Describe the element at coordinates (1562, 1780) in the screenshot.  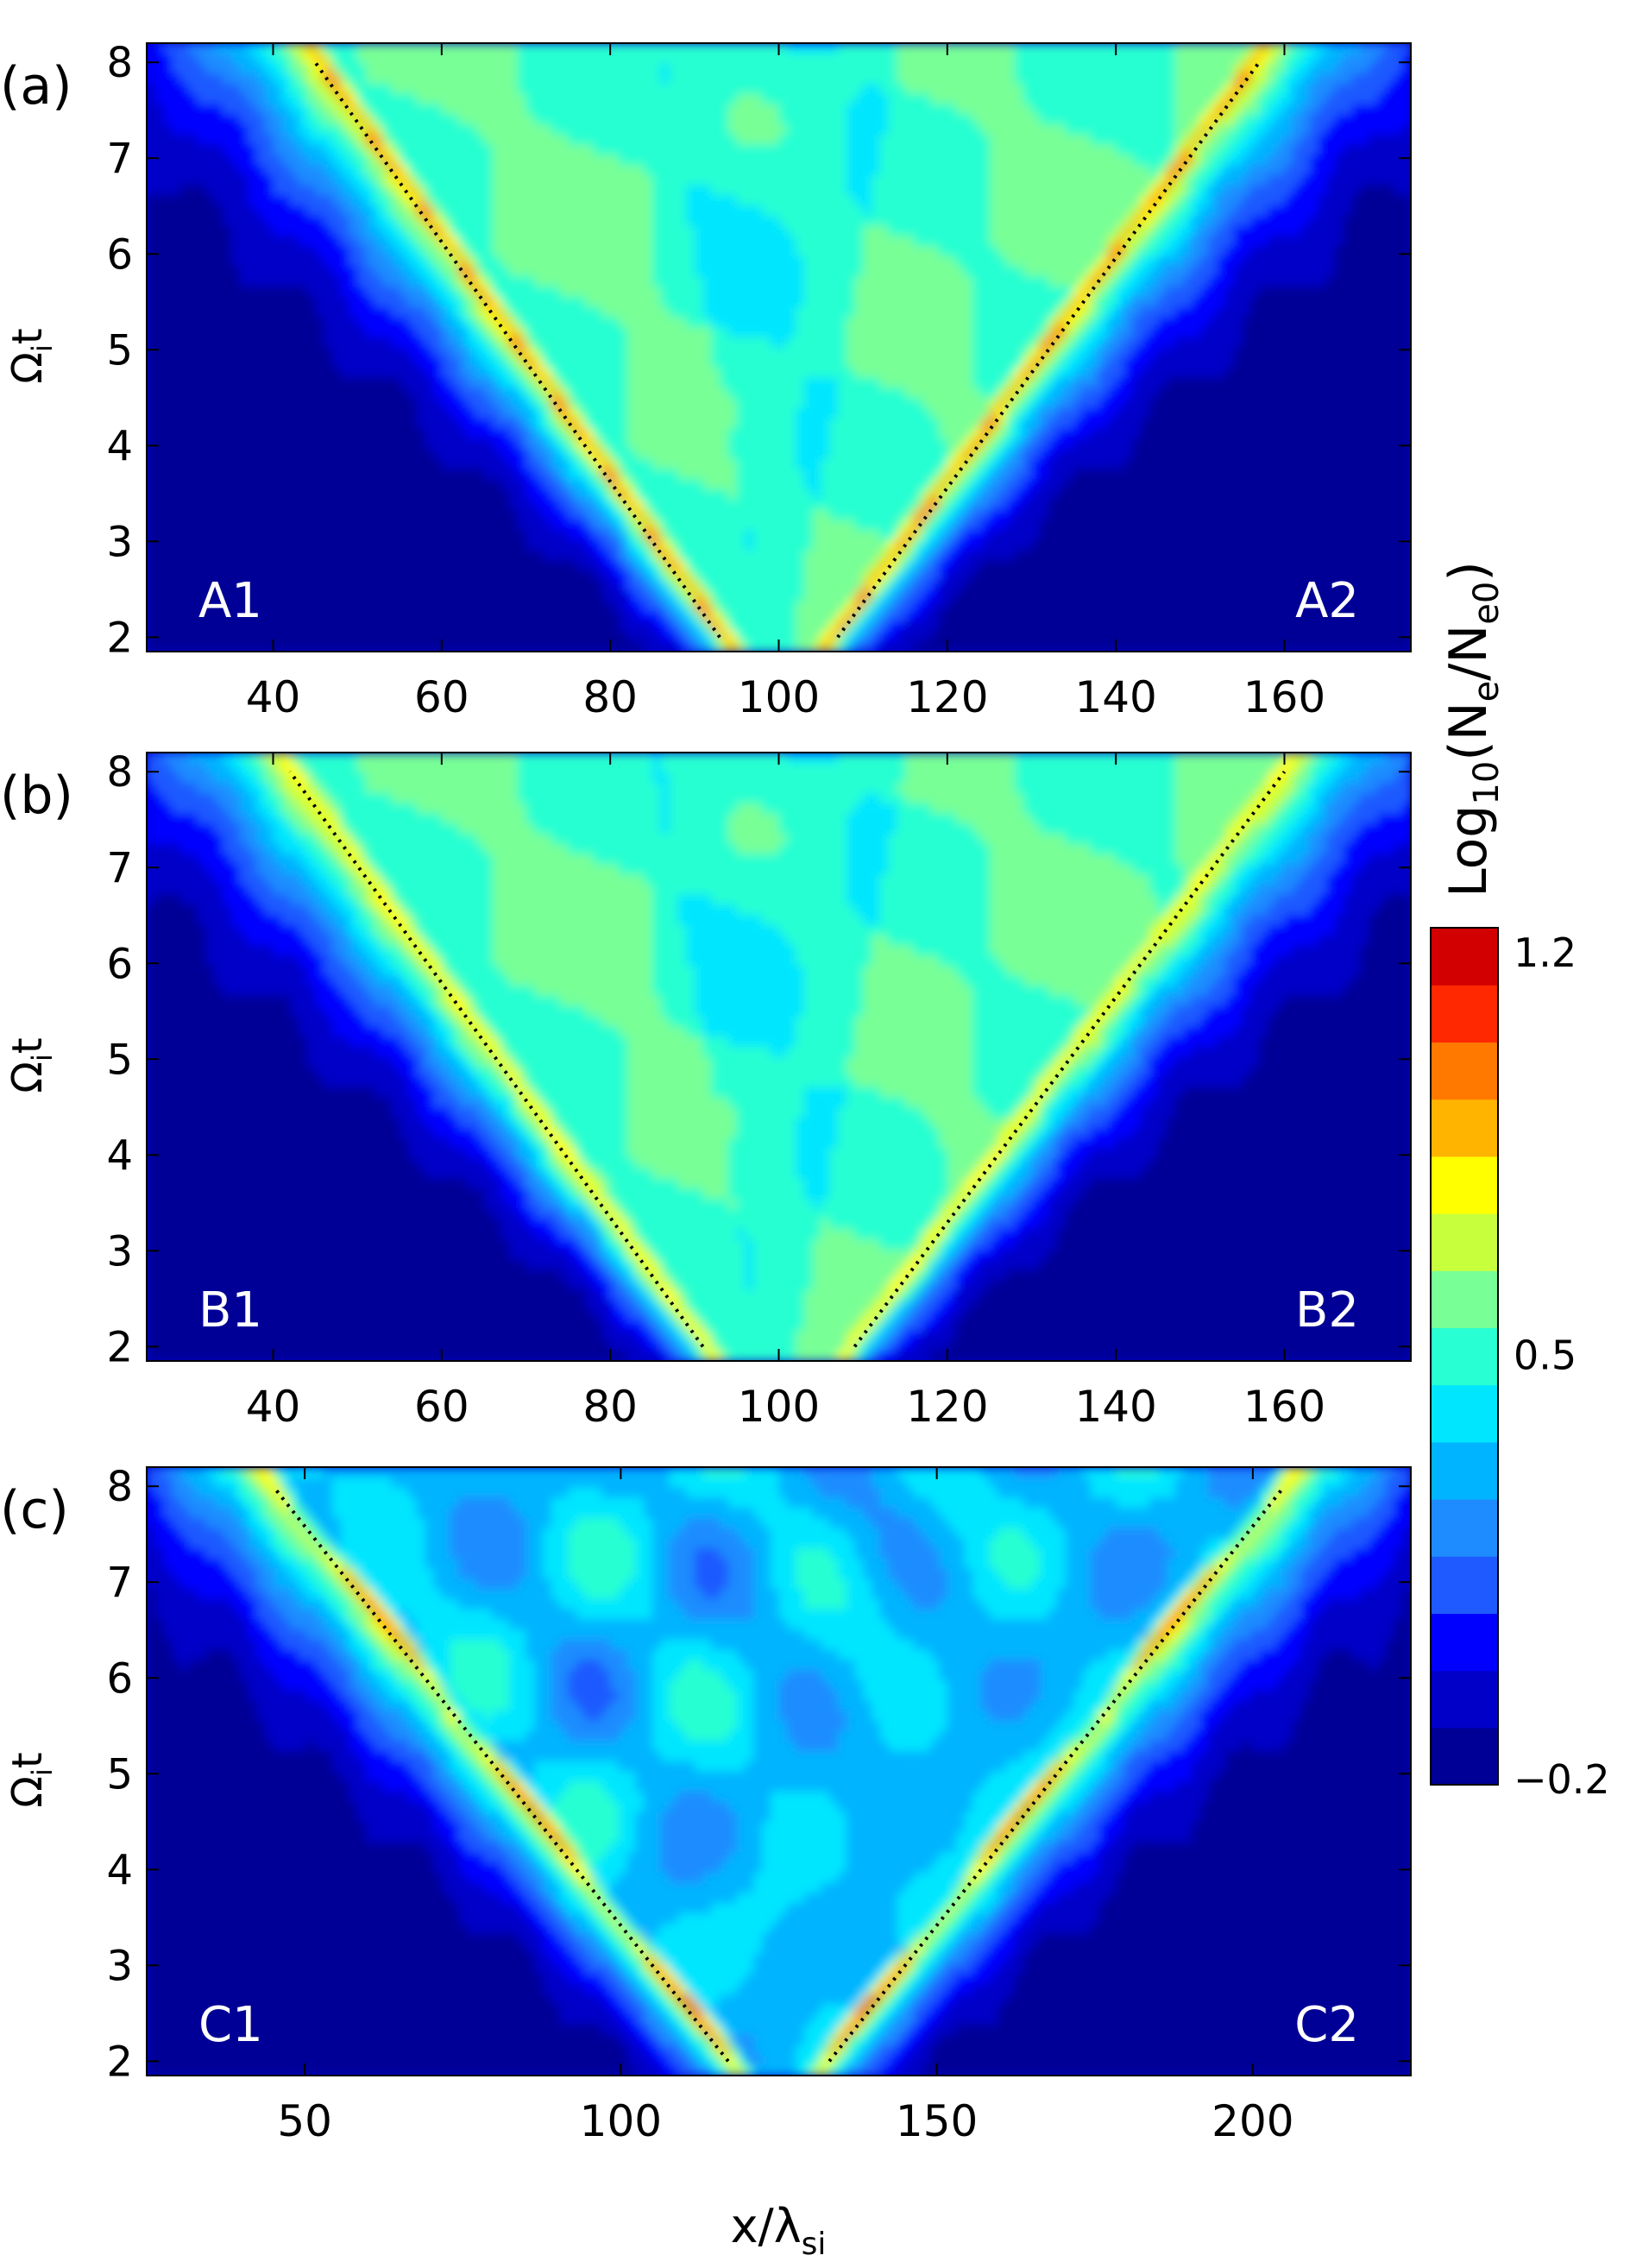
I see `colorbar-tick-label: −0.2` at that location.